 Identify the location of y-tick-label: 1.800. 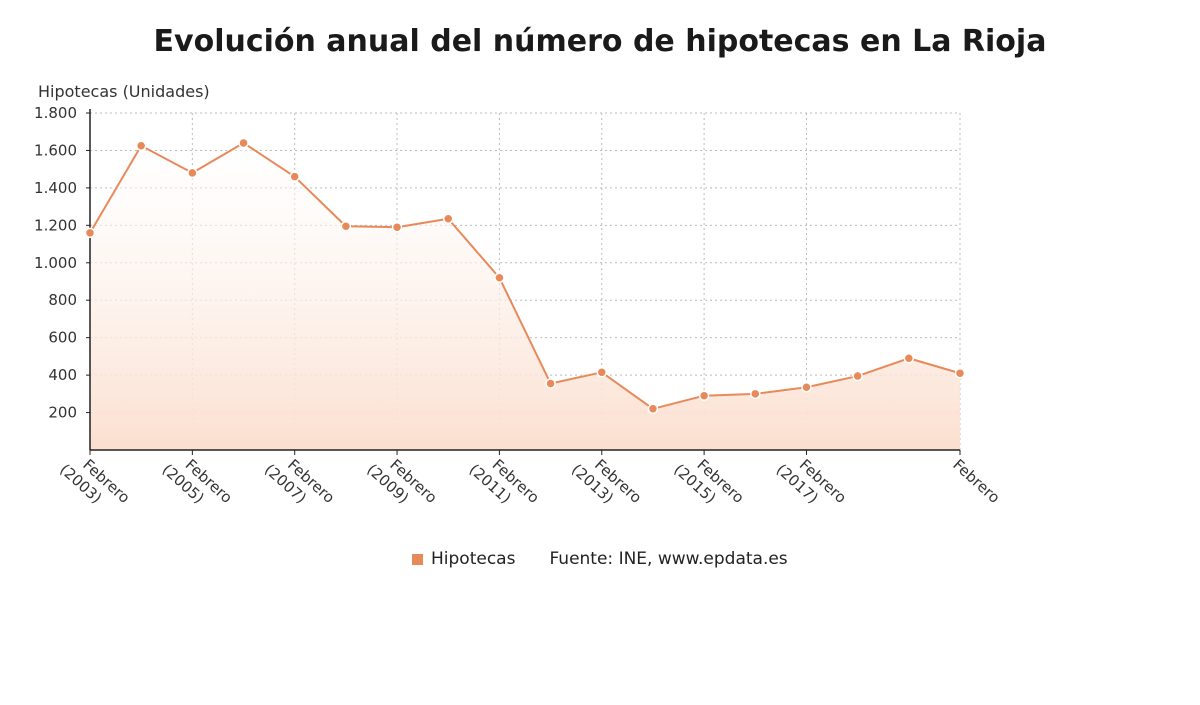
(55, 113).